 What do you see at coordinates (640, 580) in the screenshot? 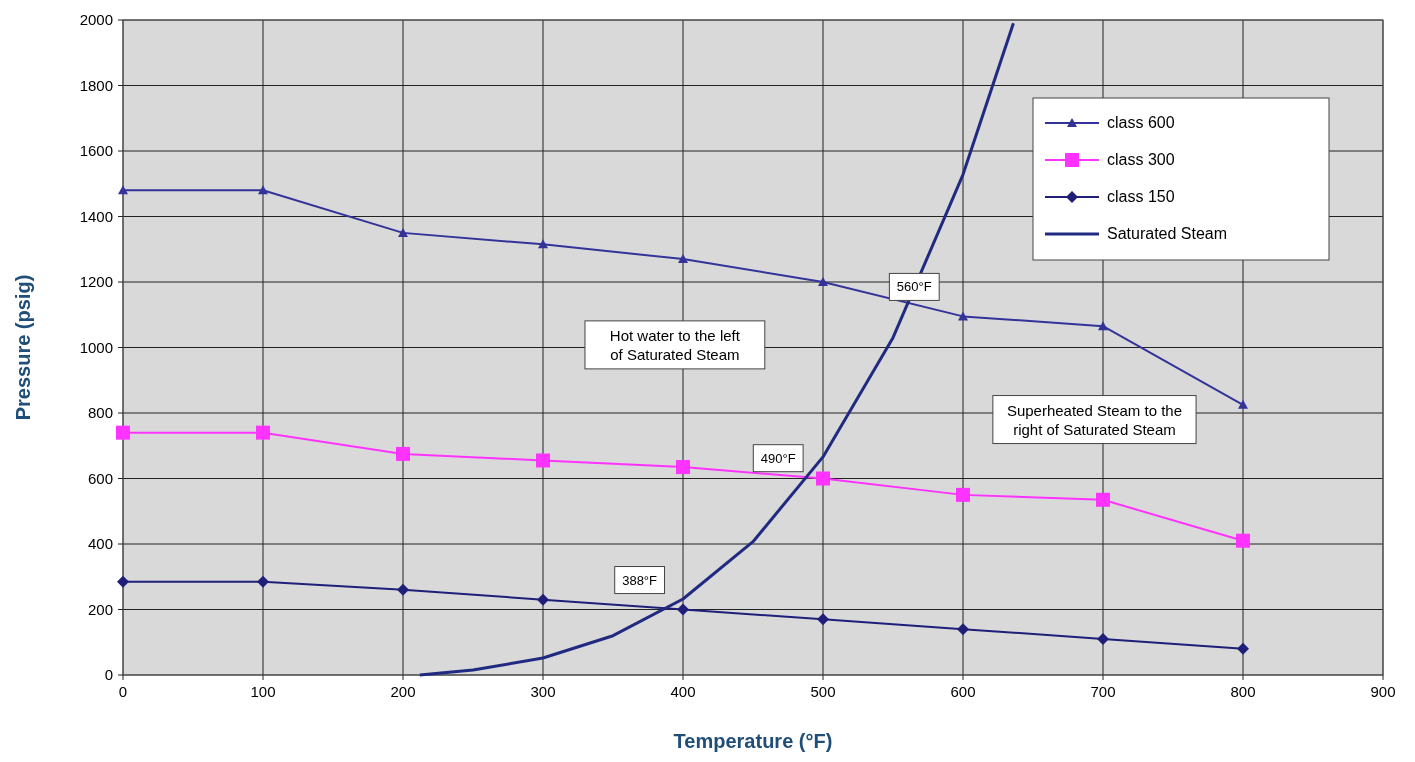
I see `annotation: 388°F` at bounding box center [640, 580].